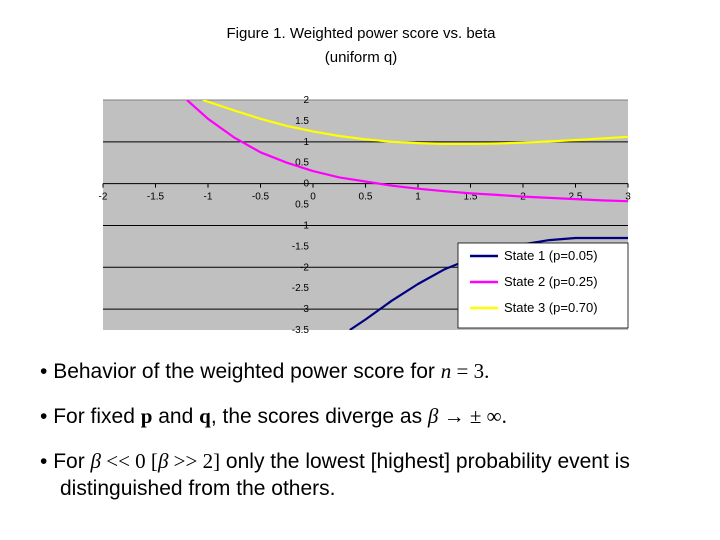 This screenshot has width=720, height=540. Describe the element at coordinates (261, 197) in the screenshot. I see `x-tick-label: -0.5` at that location.